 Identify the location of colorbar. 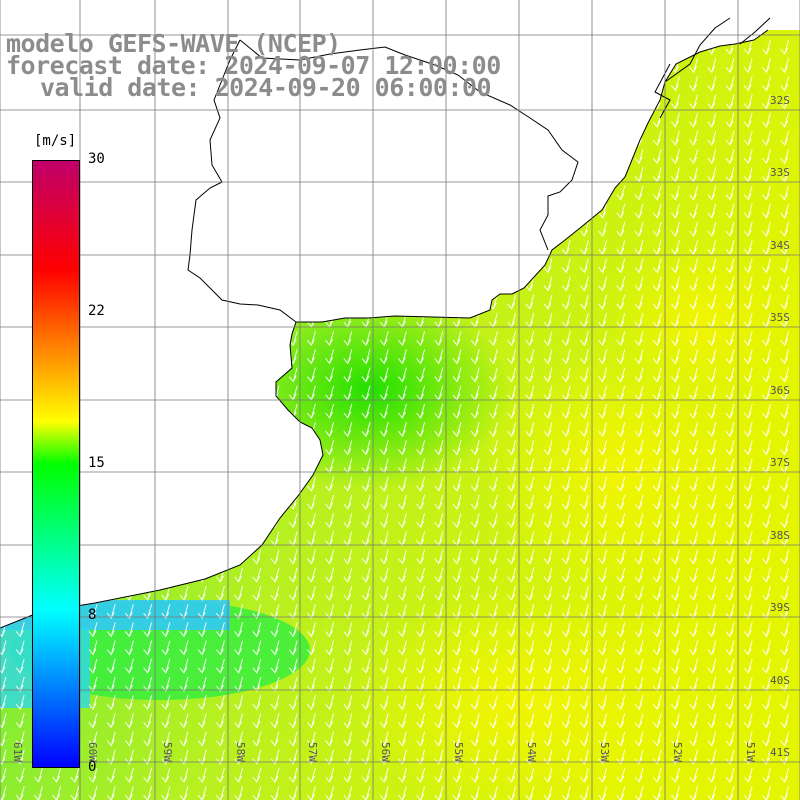
(56, 464).